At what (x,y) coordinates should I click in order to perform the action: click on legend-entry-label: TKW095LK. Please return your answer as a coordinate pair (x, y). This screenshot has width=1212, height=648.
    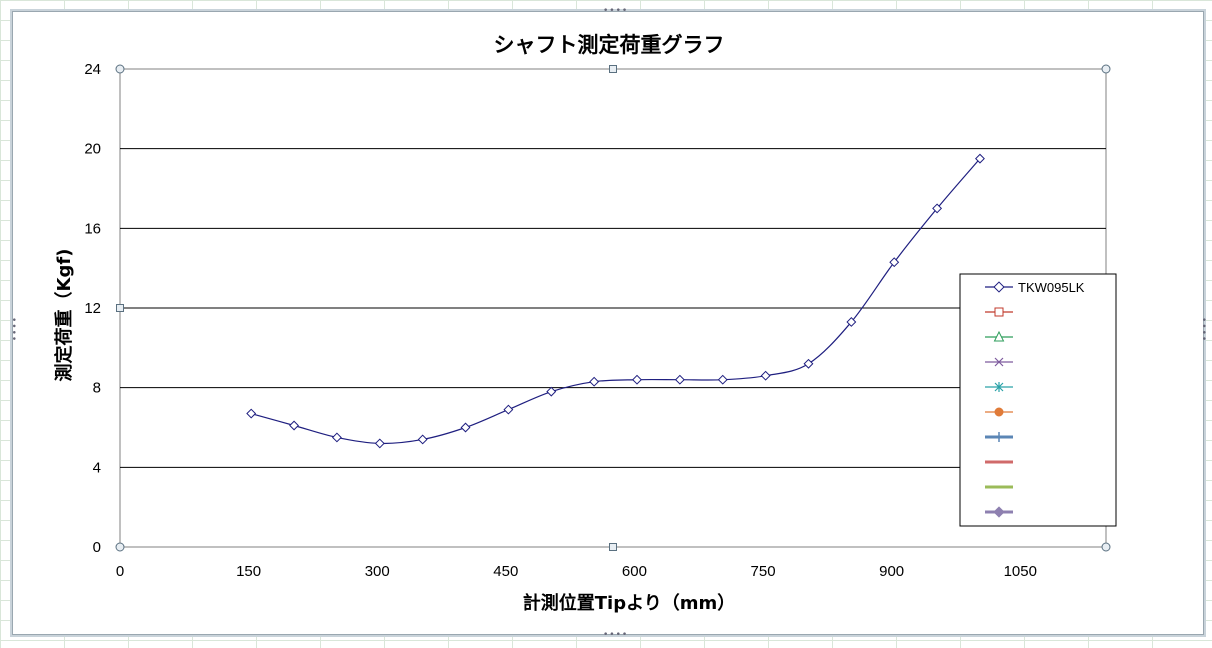
    Looking at the image, I should click on (1051, 287).